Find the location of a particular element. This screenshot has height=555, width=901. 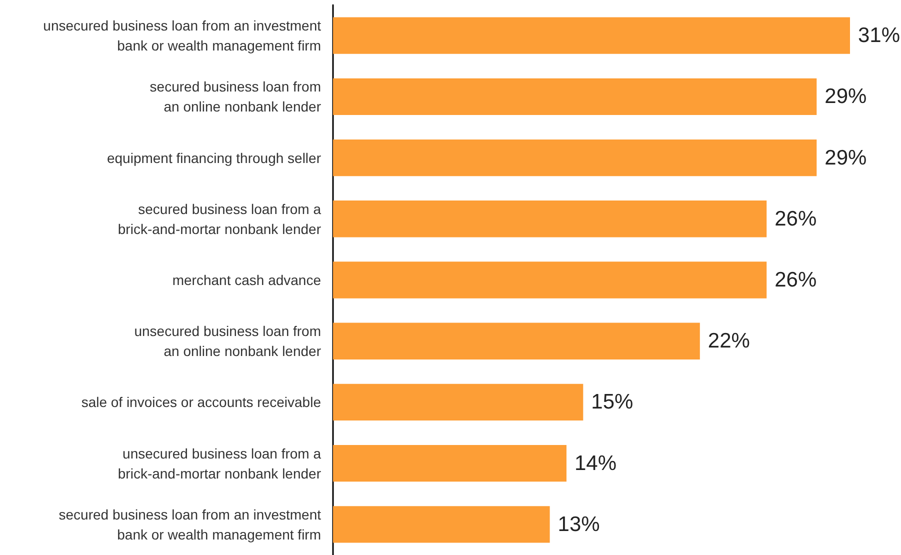

y-tick-label: unsecured business loan from an online nonbank lender is located at coordinates (228, 341).